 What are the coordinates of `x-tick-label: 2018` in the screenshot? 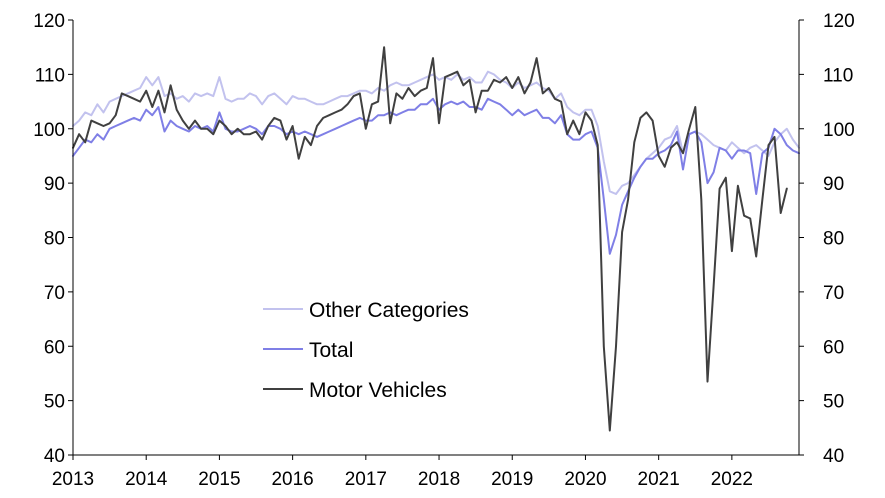 It's located at (439, 479).